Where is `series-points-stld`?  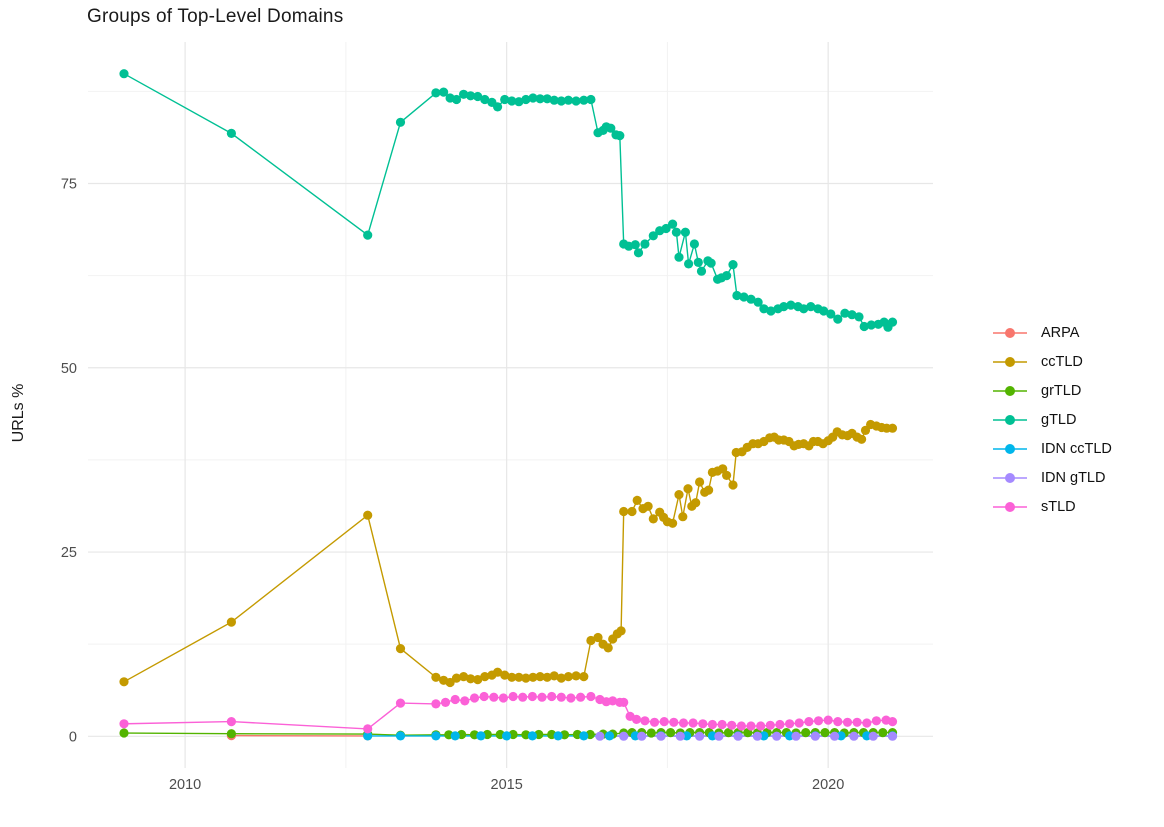 series-points-stld is located at coordinates (508, 712).